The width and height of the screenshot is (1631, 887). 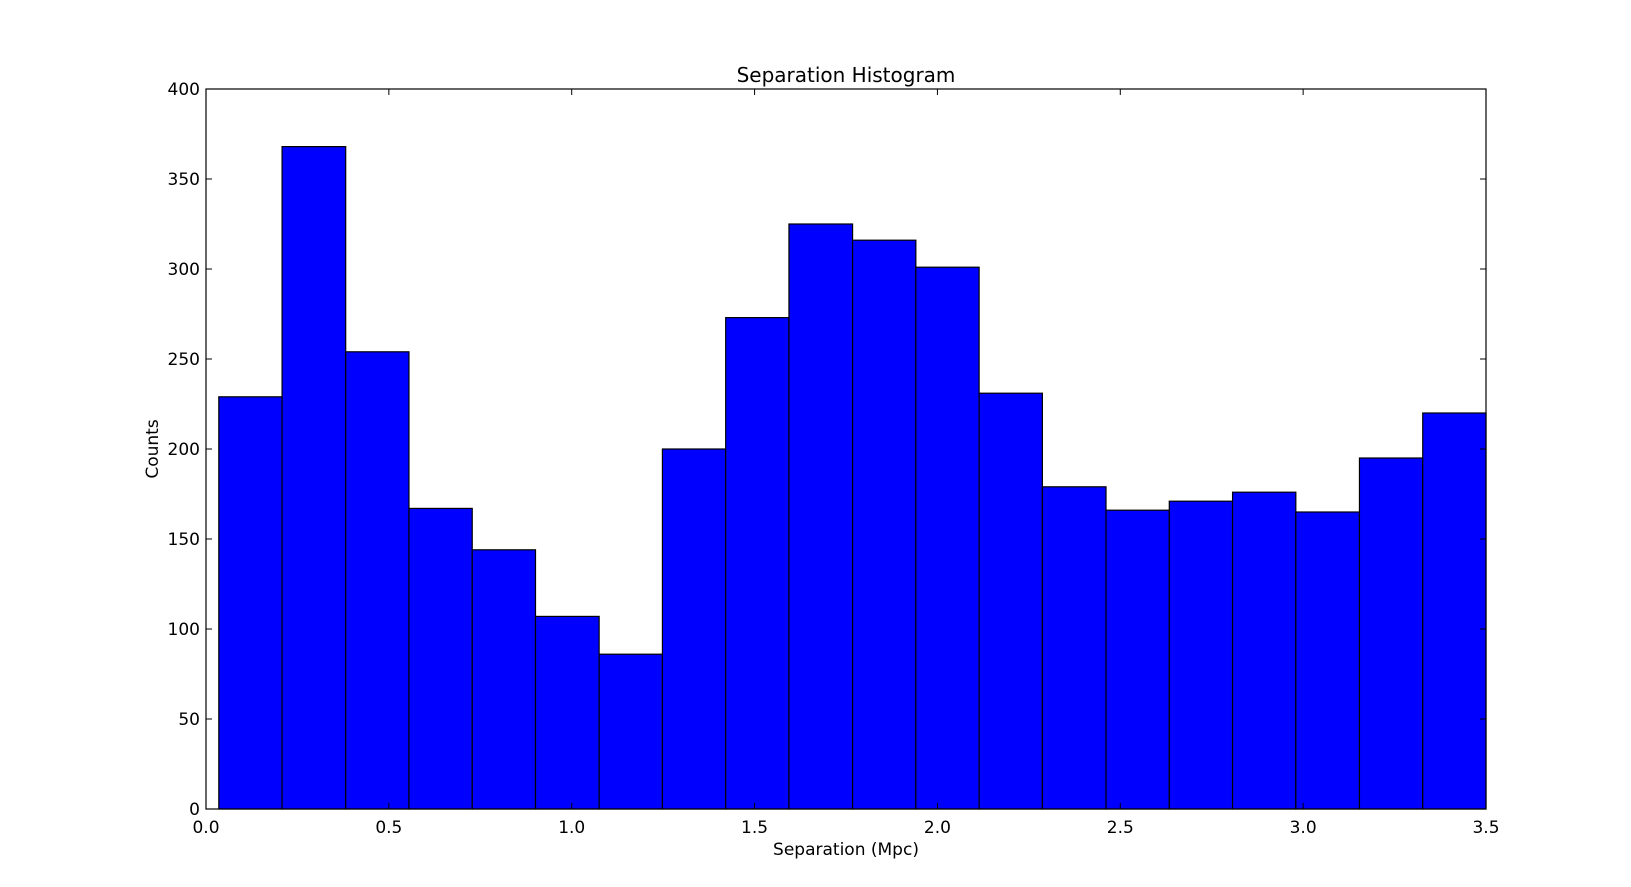 What do you see at coordinates (205, 828) in the screenshot?
I see `x-tick-label: 0.0` at bounding box center [205, 828].